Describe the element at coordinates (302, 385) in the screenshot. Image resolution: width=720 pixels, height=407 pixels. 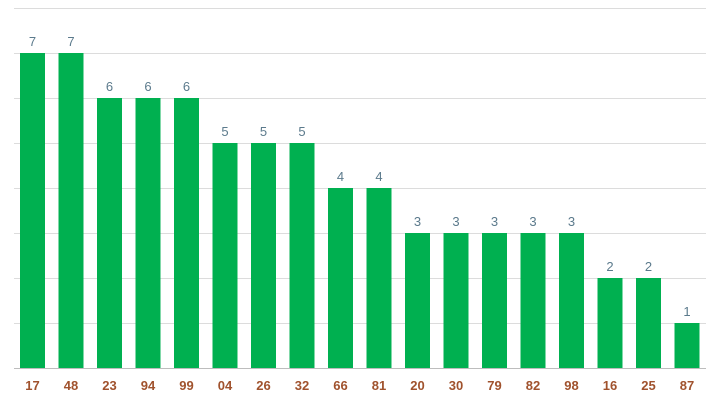
I see `x-tick-label-32: 32` at that location.